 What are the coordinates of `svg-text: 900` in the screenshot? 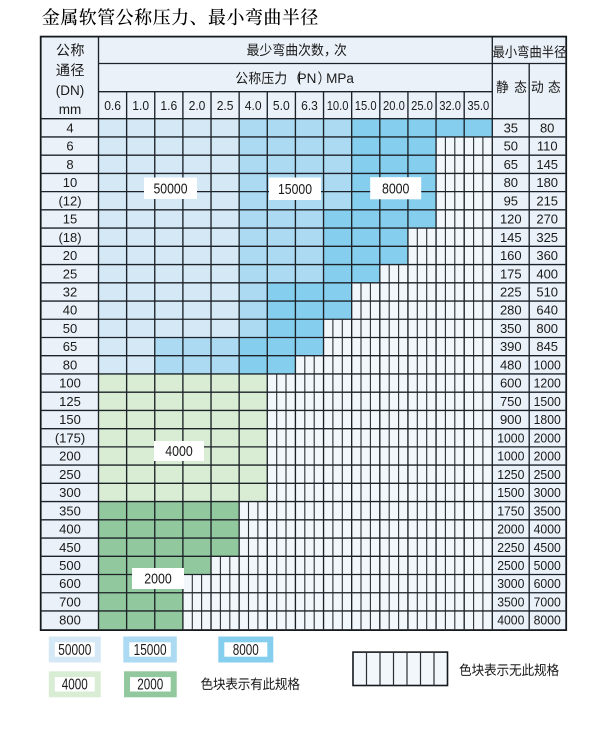 It's located at (511, 419).